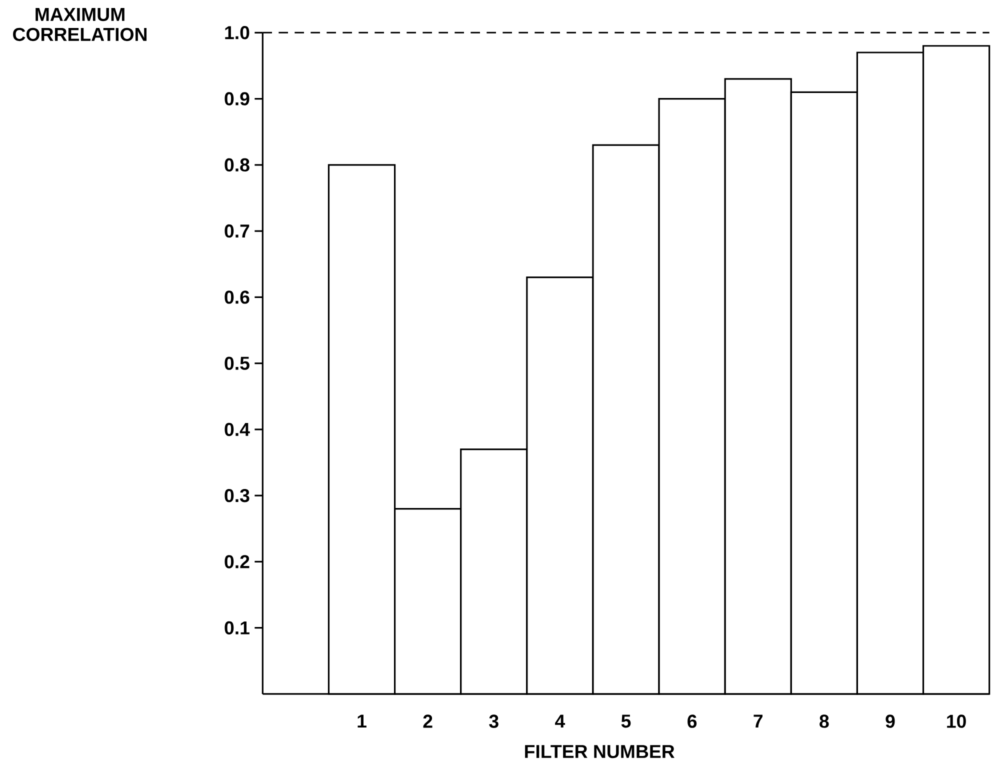  Describe the element at coordinates (599, 751) in the screenshot. I see `x-axis-title: FILTER NUMBER` at that location.